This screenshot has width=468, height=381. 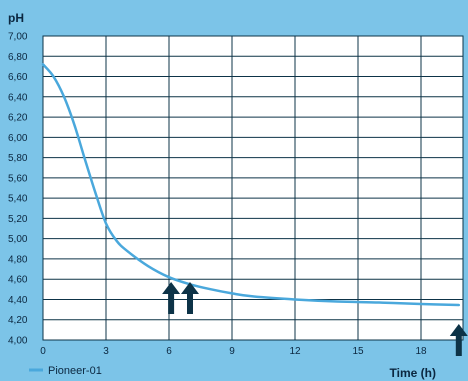 I want to click on x-tick-label: 9, so click(x=232, y=351).